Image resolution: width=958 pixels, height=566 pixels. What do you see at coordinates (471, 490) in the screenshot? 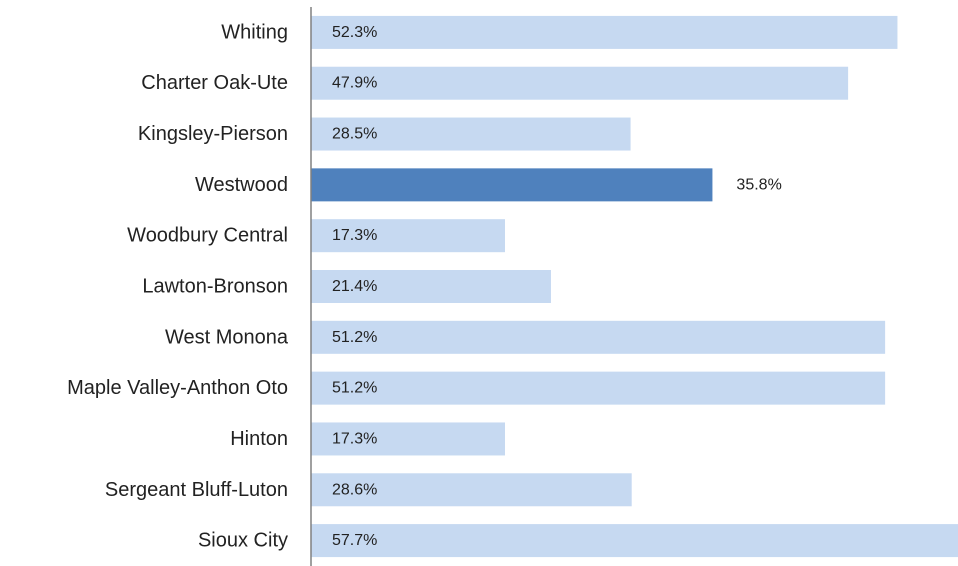
I see `bar-sergeant-bluff-luton` at bounding box center [471, 490].